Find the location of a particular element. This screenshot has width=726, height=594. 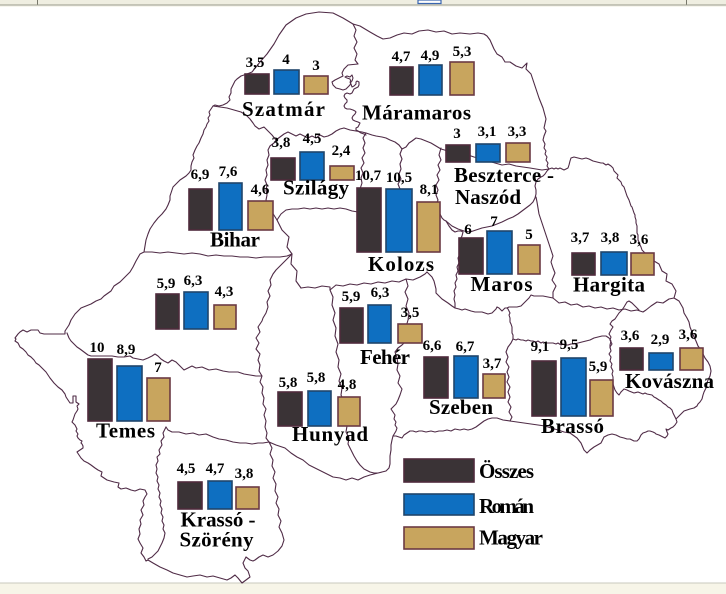

svg-text: Hargita is located at coordinates (609, 285).